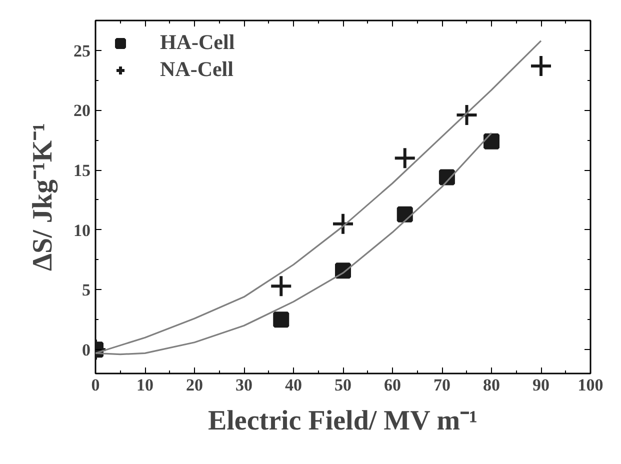 This screenshot has width=621, height=464. Describe the element at coordinates (82, 170) in the screenshot. I see `y-tick-label: 15` at that location.